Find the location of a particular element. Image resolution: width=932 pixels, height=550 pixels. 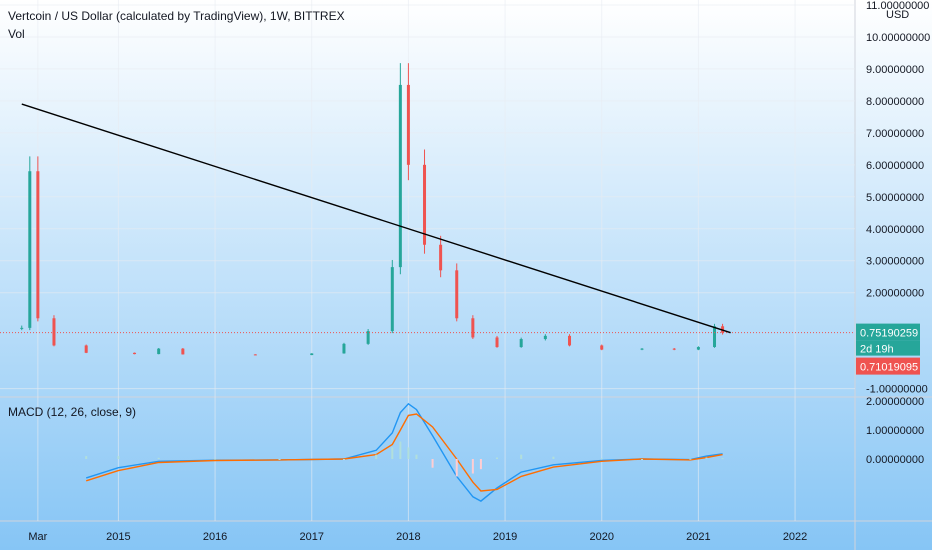

y-tick-label: 8.00000000 is located at coordinates (895, 102).